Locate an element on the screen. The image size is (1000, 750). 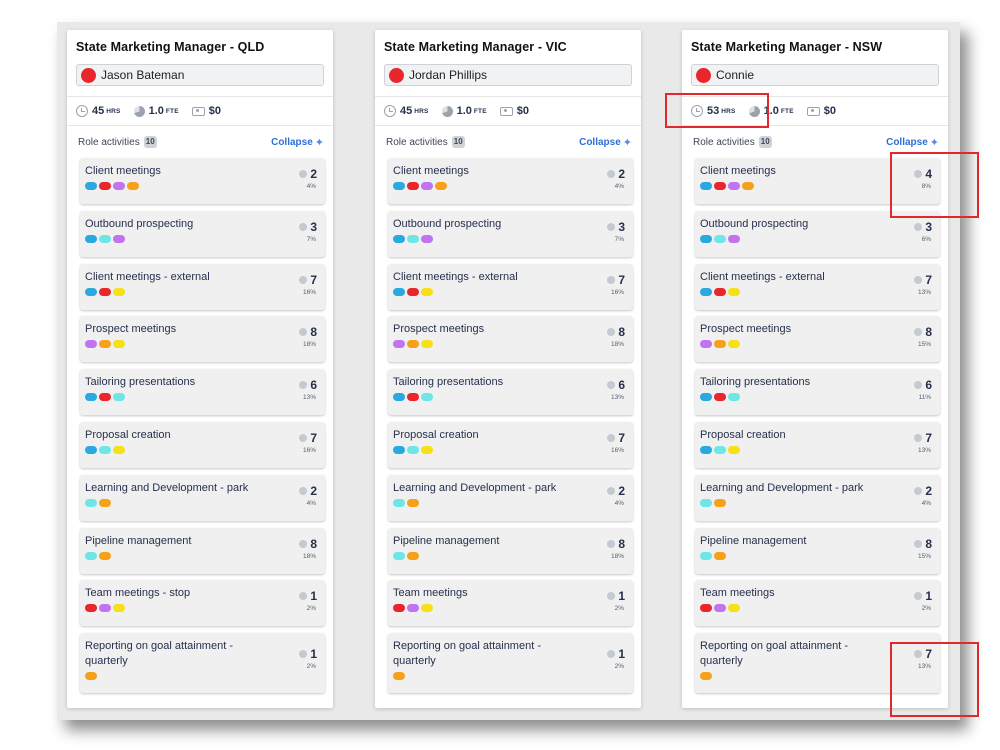
activity-card: Outbound prospecting 3 6% is located at coordinates (817, 233).